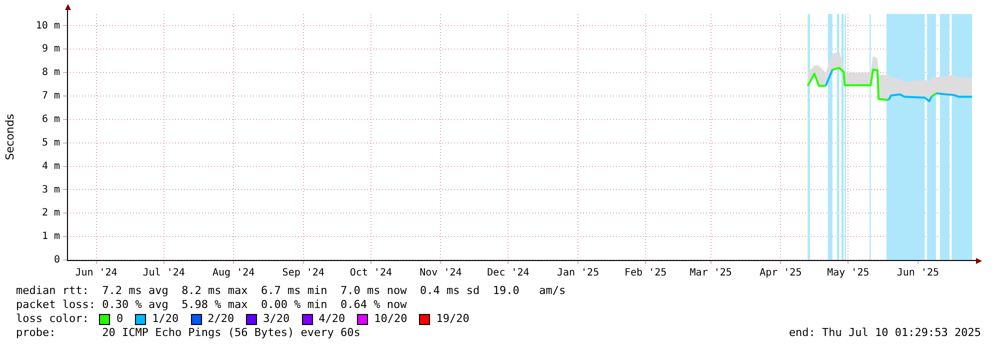  What do you see at coordinates (211, 305) in the screenshot?
I see `text: packet loss: 0.30 % avg 5.98 % max 0.00 % min 0.64 % now` at bounding box center [211, 305].